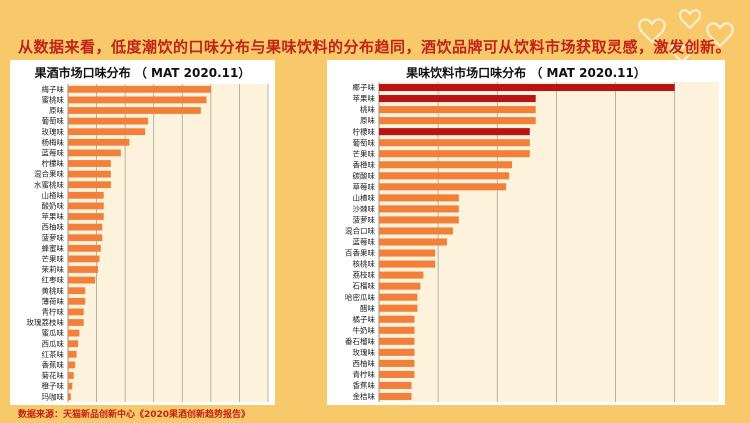 The height and width of the screenshot is (423, 750). Describe the element at coordinates (53, 269) in the screenshot. I see `category-label: 茉莉味` at that location.